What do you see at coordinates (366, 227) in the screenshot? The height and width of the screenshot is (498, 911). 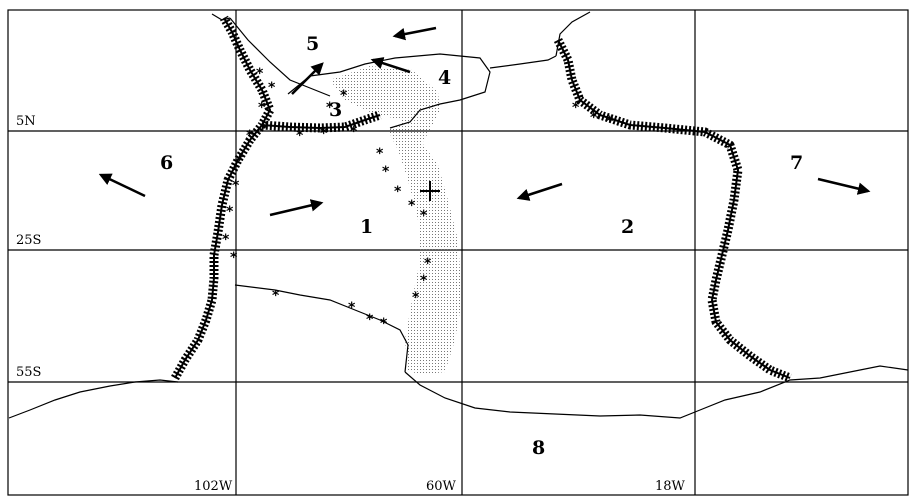 I see `plate-label-1: 1` at bounding box center [366, 227].